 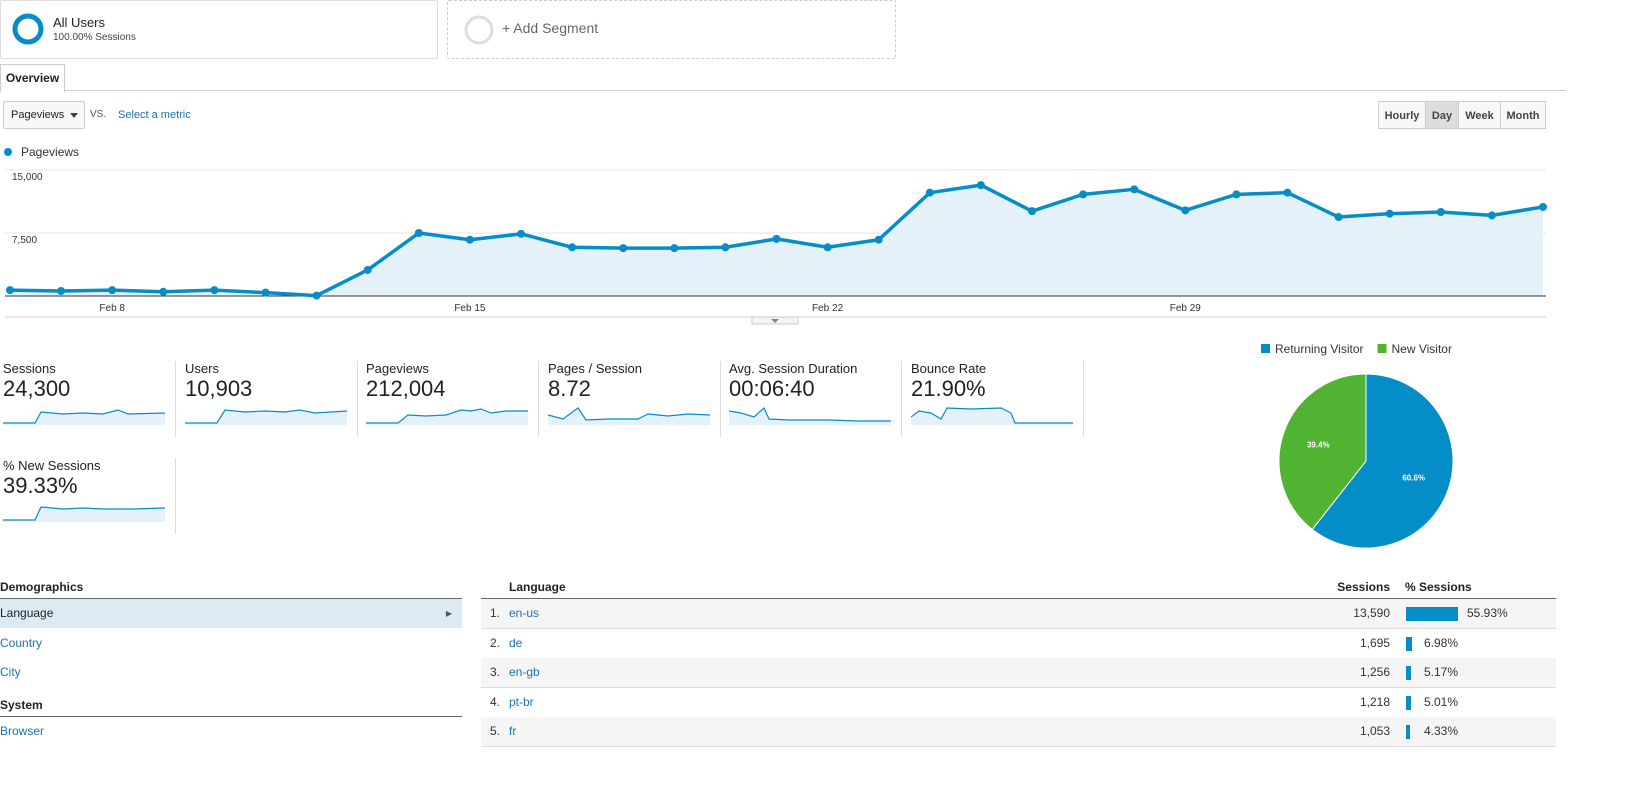 What do you see at coordinates (1018, 673) in the screenshot?
I see `table-row: 3. en-gb 1,256 5.17%` at bounding box center [1018, 673].